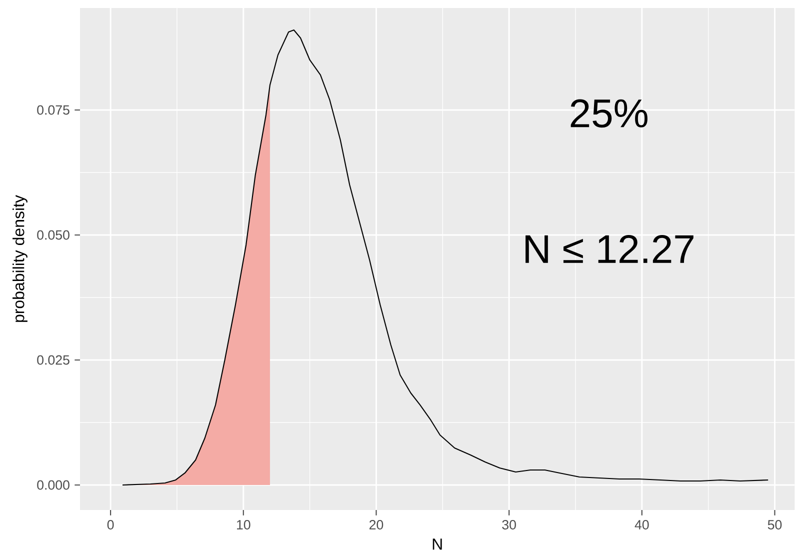  Describe the element at coordinates (437, 544) in the screenshot. I see `x-axis-title: N` at that location.